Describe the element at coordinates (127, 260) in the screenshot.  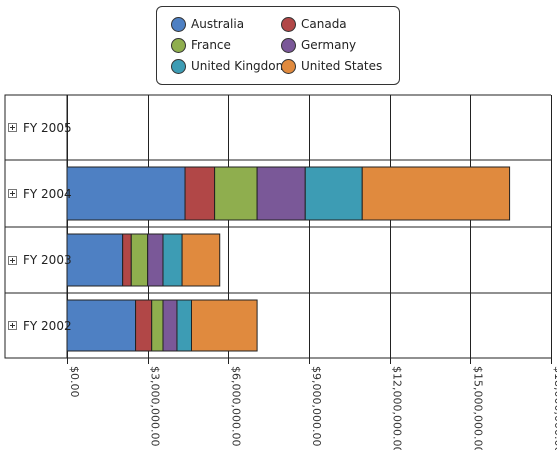
I see `bar-fy-2003-canada` at that location.